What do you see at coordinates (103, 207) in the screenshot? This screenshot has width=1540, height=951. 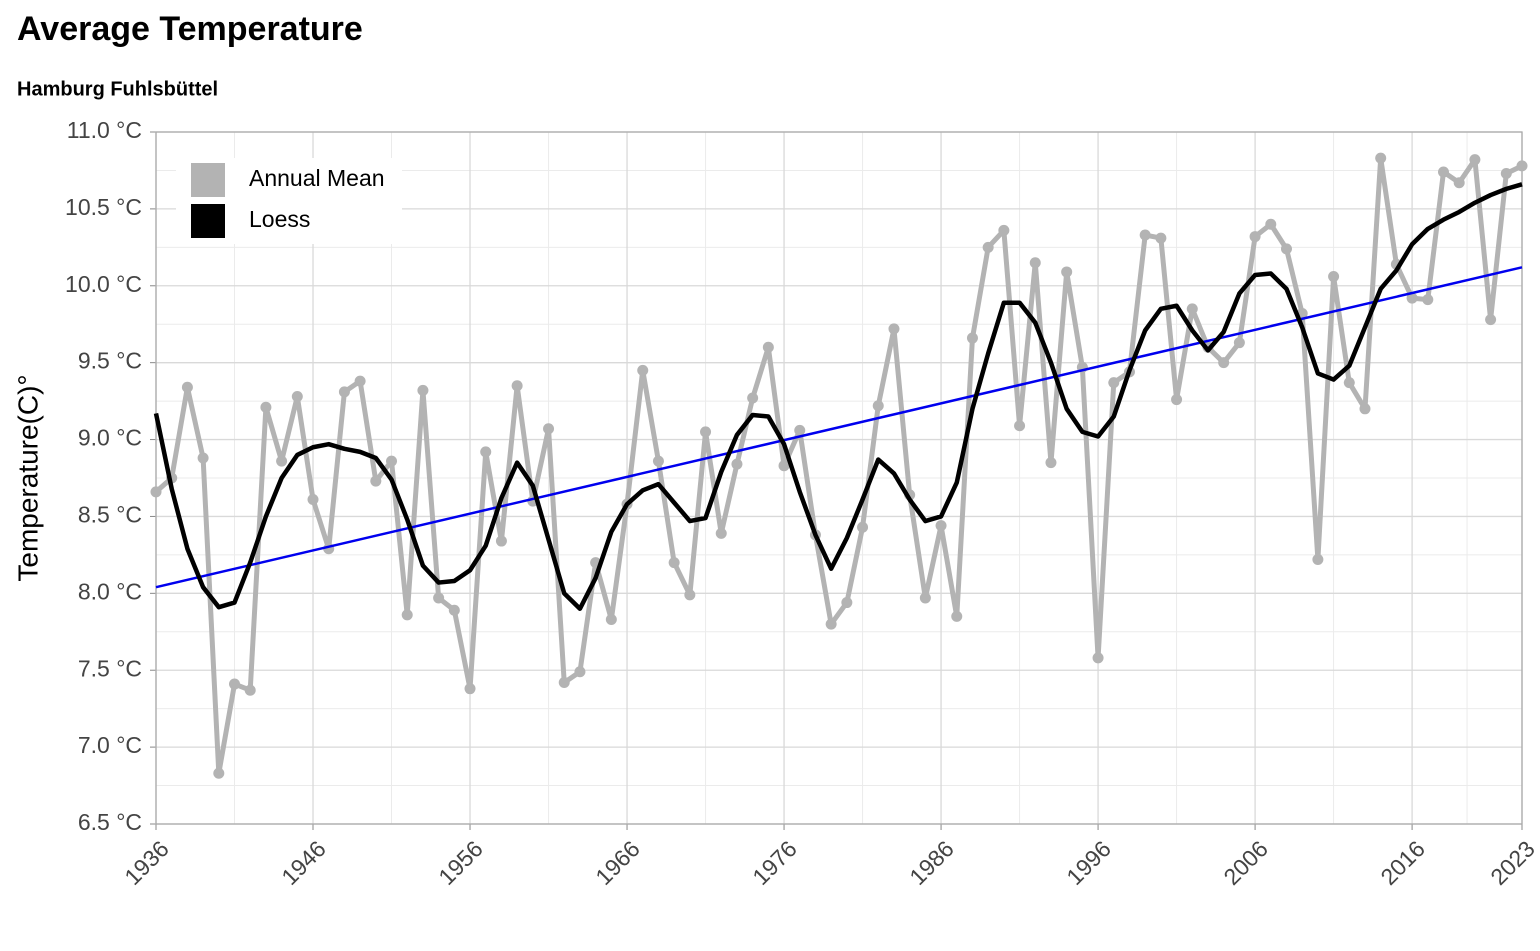 I see `y-tick-label: 10.5 °C` at bounding box center [103, 207].